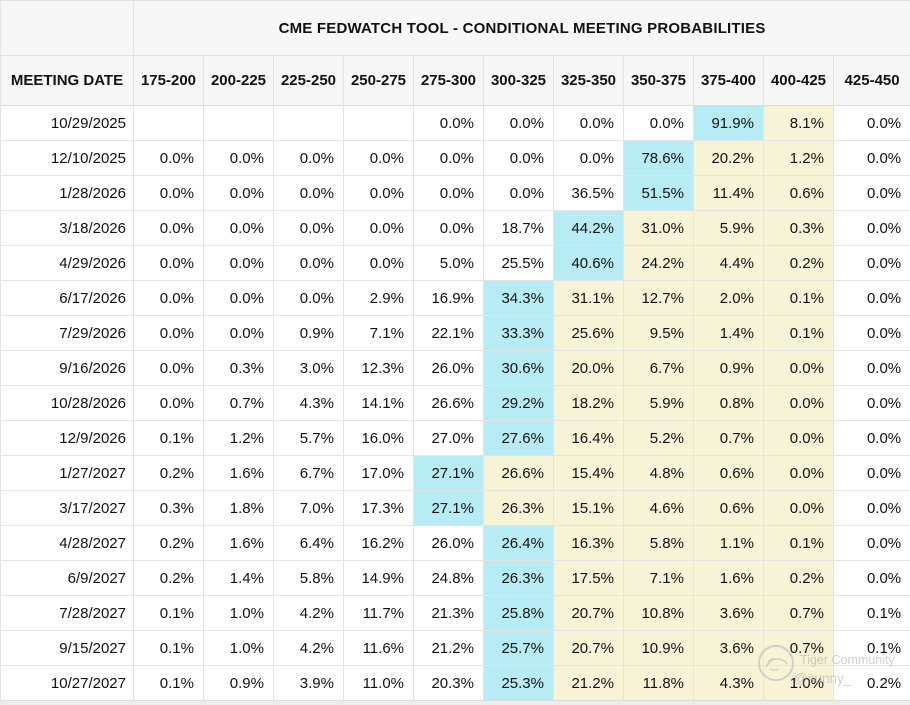  I want to click on meeting-date-cell: 12/10/2025, so click(67, 158).